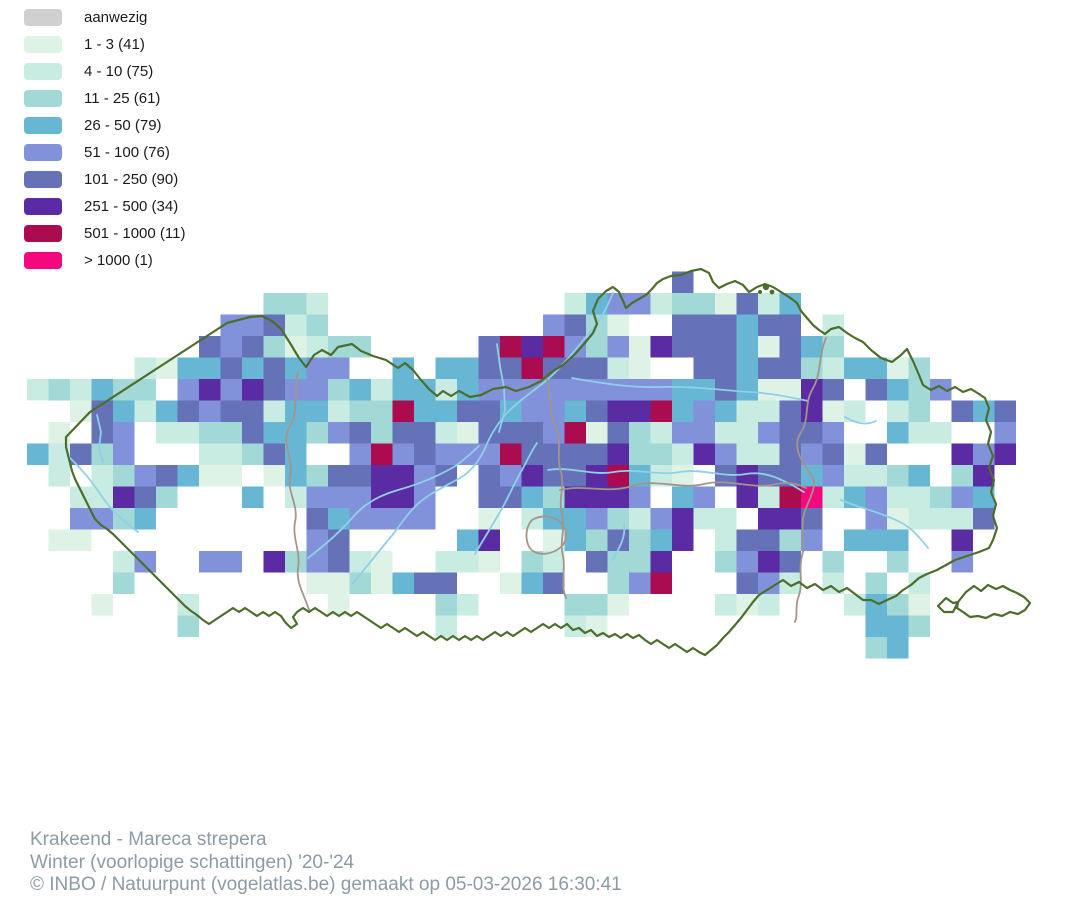 Image resolution: width=1074 pixels, height=905 pixels. What do you see at coordinates (104, 71) in the screenshot?
I see `legend-item: 4 - 10 (75)` at bounding box center [104, 71].